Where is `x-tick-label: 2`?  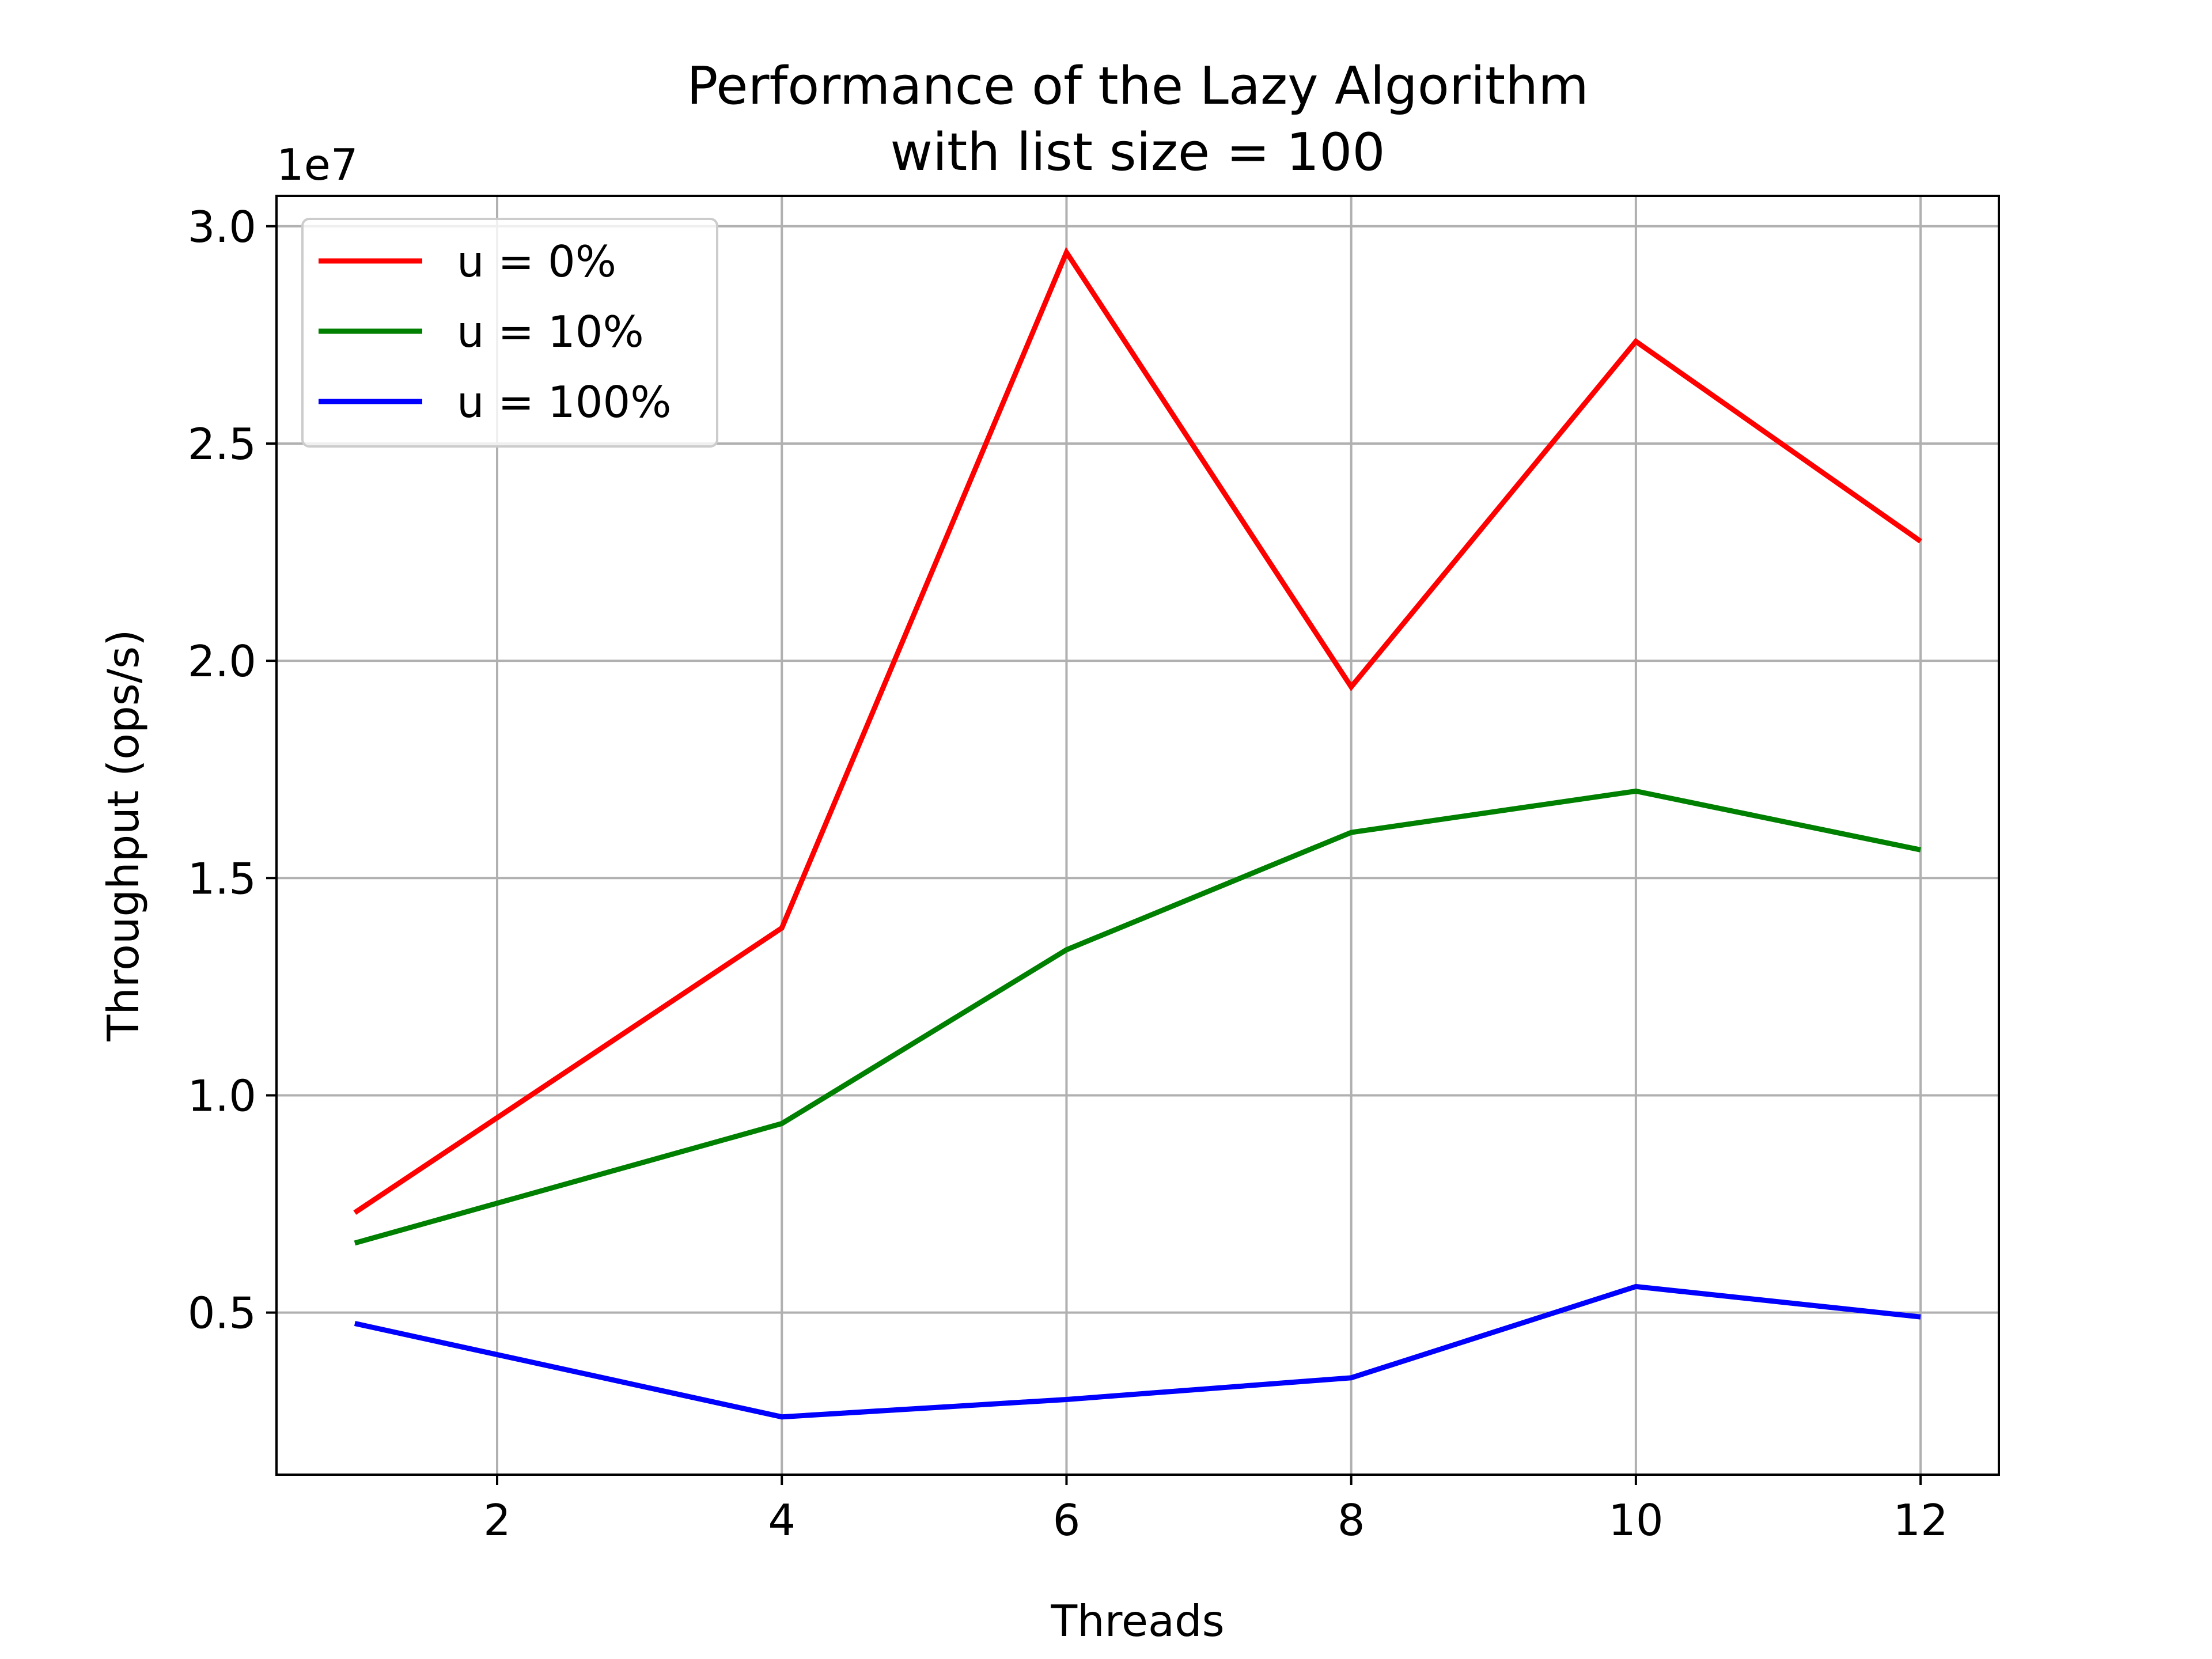
x-tick-label: 2 is located at coordinates (497, 1520).